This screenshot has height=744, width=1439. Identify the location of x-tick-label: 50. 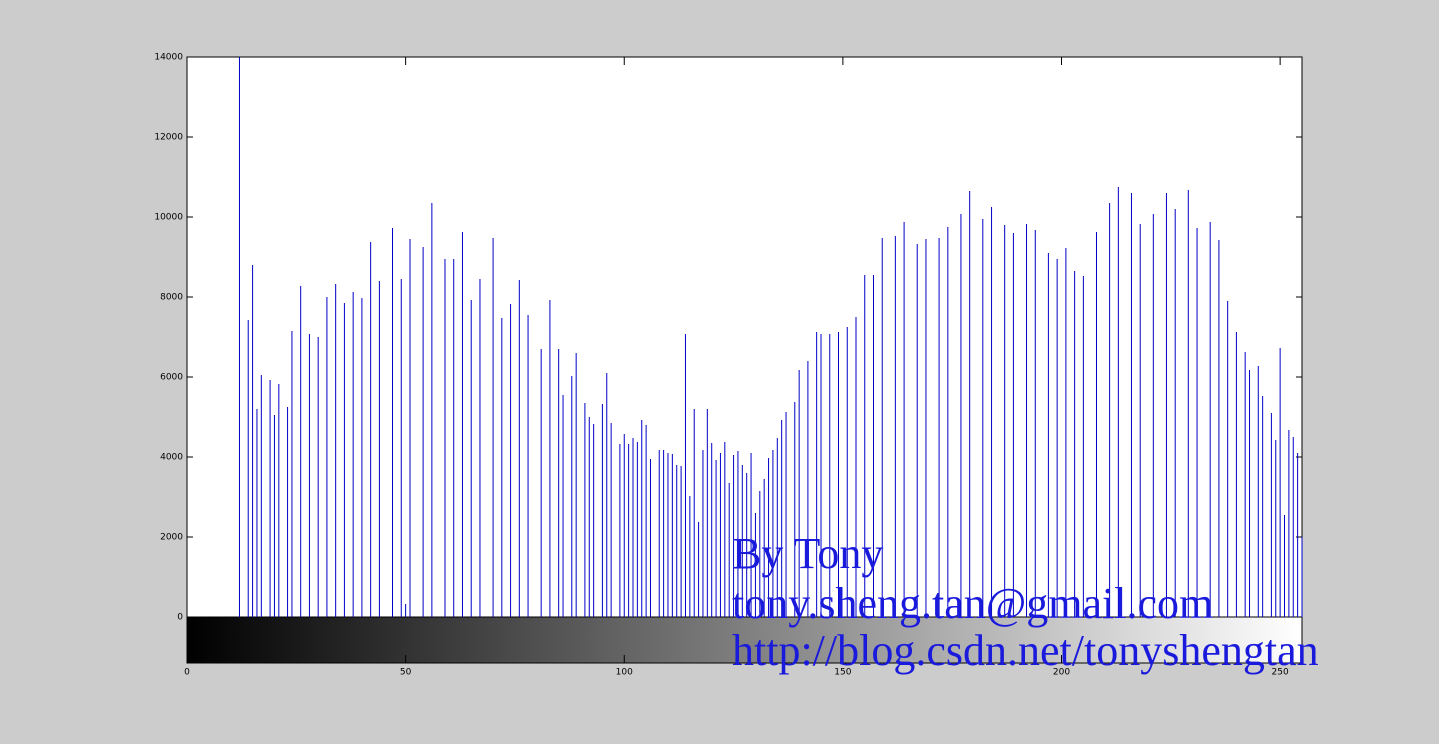
(406, 673).